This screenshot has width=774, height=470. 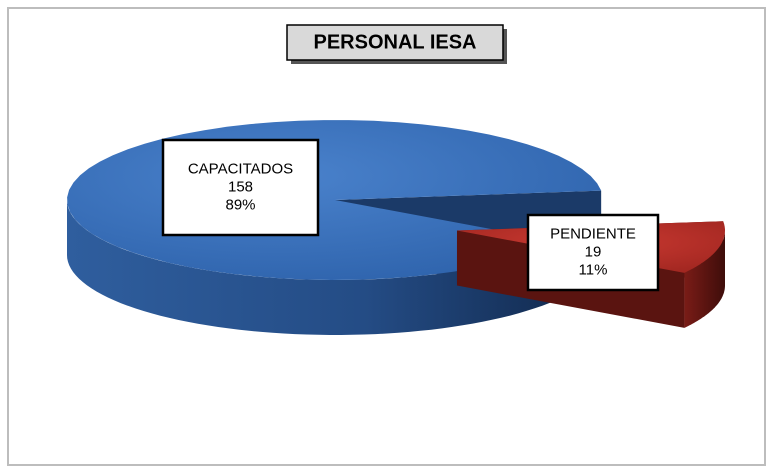 What do you see at coordinates (240, 168) in the screenshot?
I see `category-label: CAPACITADOS` at bounding box center [240, 168].